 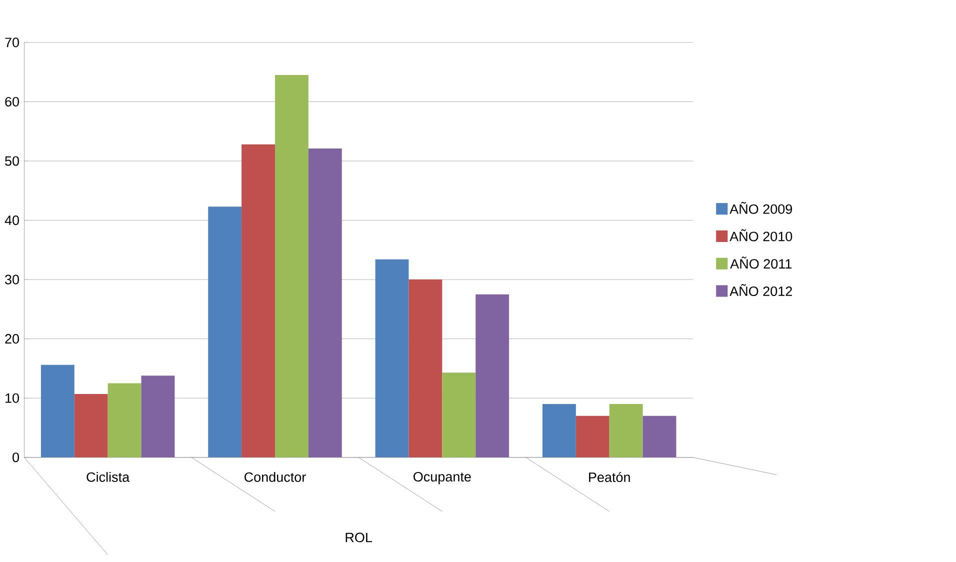 I want to click on y-tick-label: 20, so click(x=12, y=339).